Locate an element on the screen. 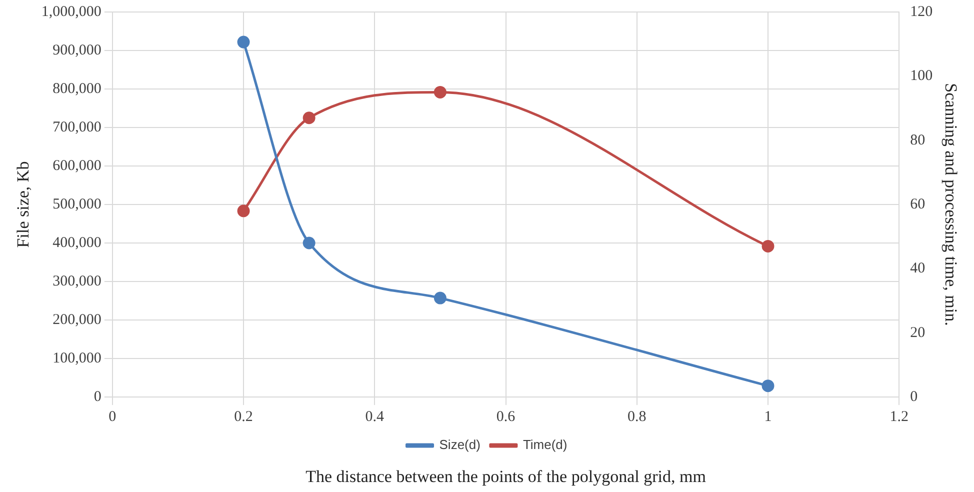  legend-label: Time(d) is located at coordinates (545, 444).